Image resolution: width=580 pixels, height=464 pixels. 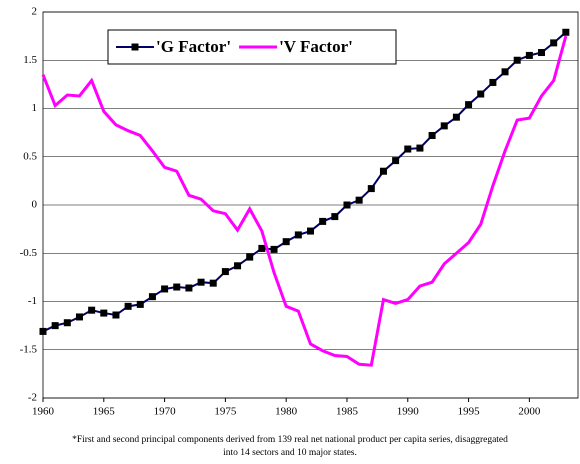 I want to click on x-tick-label: 1960, so click(x=43, y=412).